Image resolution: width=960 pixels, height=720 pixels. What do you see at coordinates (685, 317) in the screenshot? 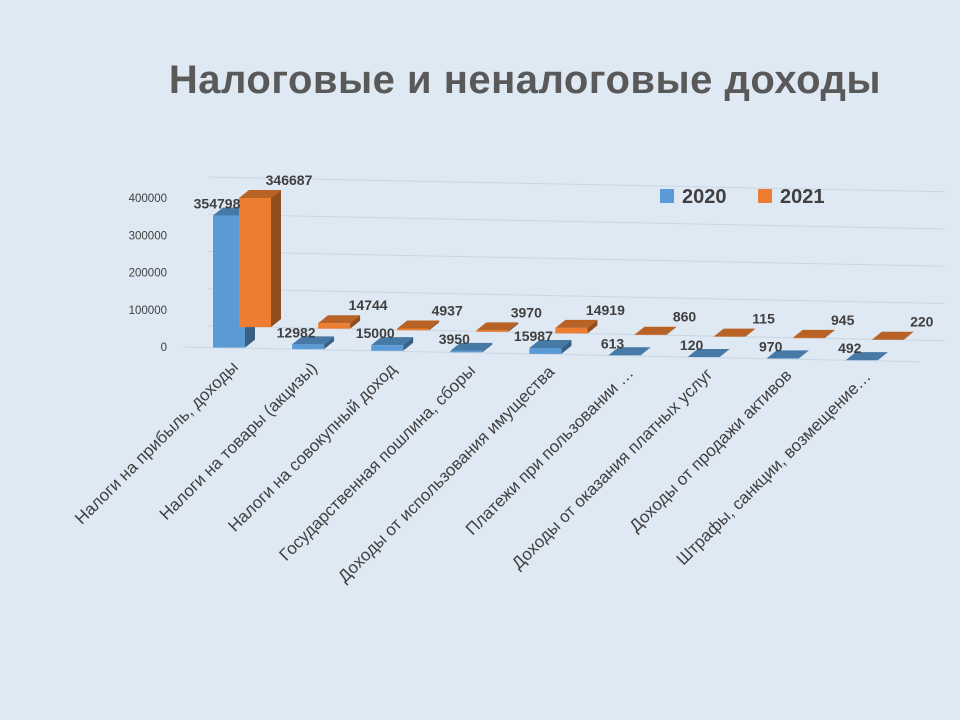
I see `data-label: 860` at bounding box center [685, 317].